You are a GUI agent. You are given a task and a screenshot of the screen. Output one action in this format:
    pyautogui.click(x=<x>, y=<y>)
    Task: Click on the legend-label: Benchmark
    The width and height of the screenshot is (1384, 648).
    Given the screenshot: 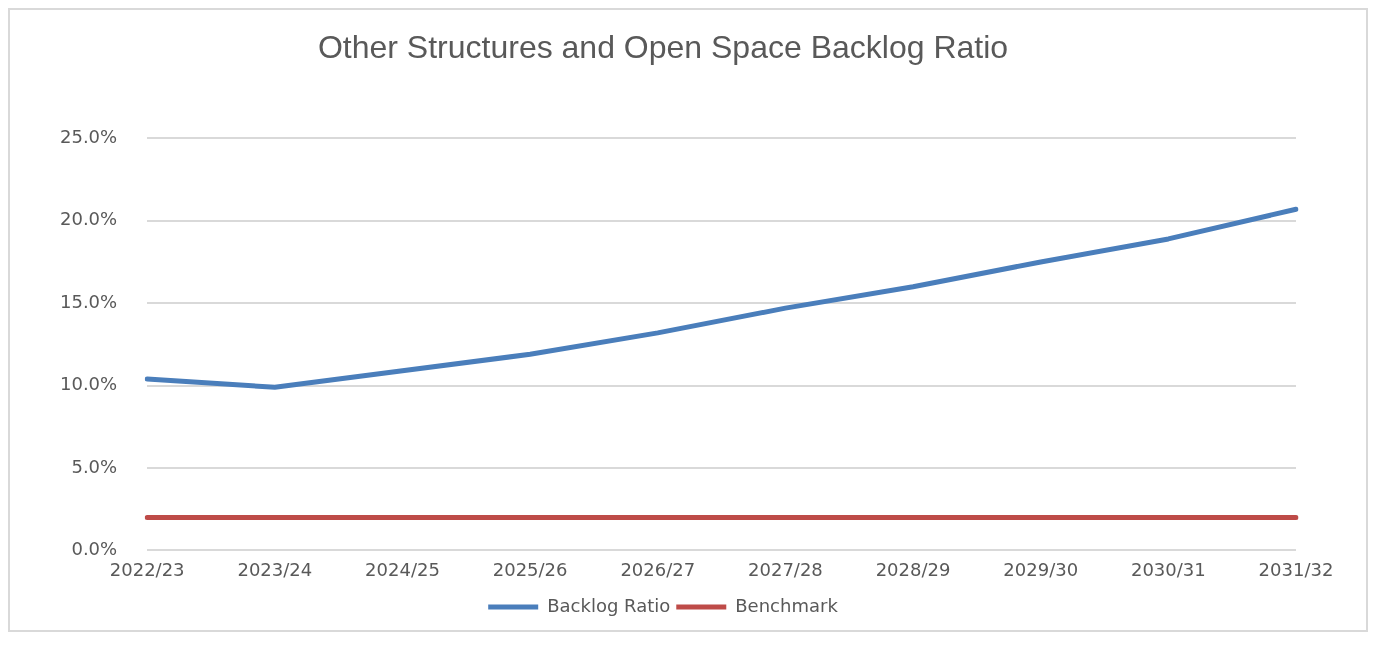 What is the action you would take?
    pyautogui.click(x=787, y=605)
    